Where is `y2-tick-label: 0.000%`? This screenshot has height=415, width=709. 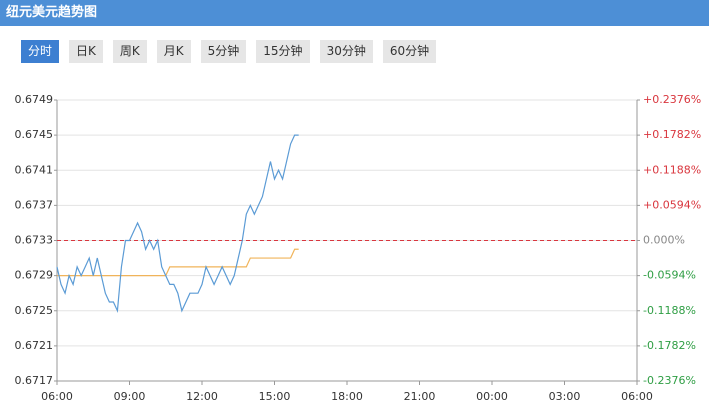
y2-tick-label: 0.000% is located at coordinates (664, 240).